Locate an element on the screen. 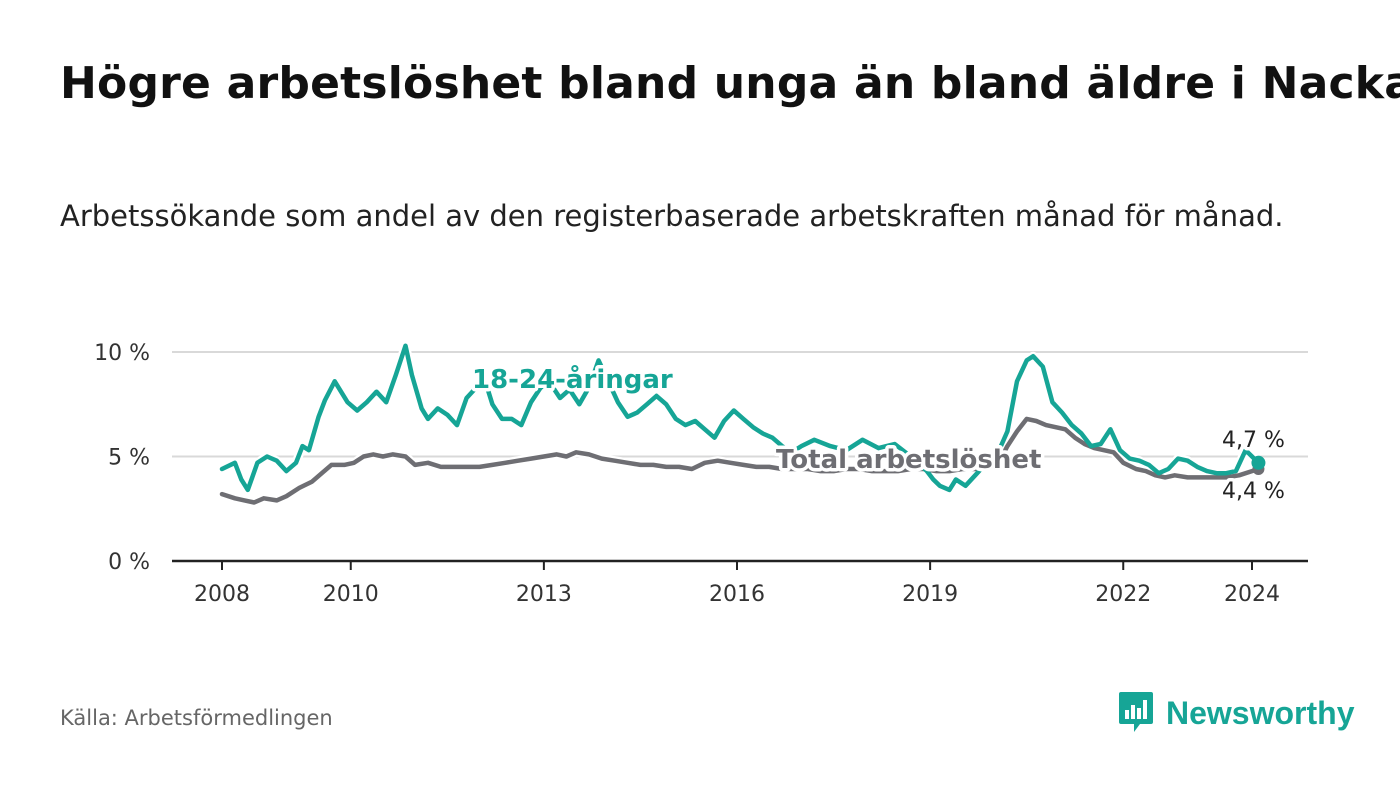 The width and height of the screenshot is (1400, 794). series-line-total is located at coordinates (740, 460).